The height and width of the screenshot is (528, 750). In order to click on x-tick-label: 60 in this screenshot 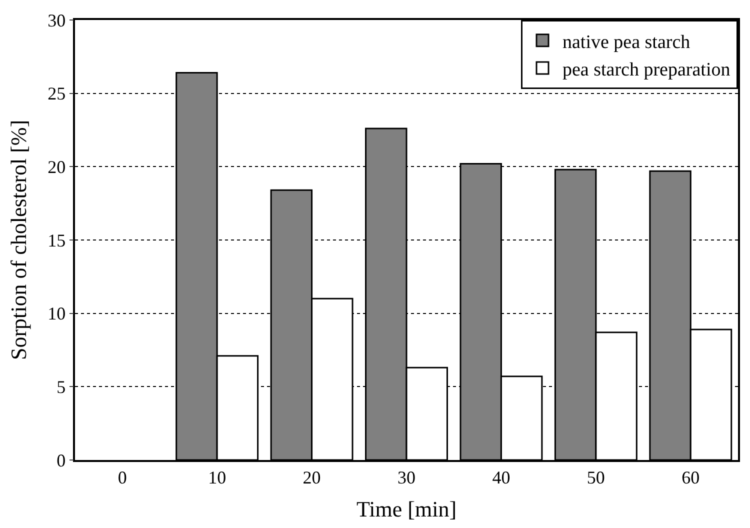, I will do `click(691, 477)`.